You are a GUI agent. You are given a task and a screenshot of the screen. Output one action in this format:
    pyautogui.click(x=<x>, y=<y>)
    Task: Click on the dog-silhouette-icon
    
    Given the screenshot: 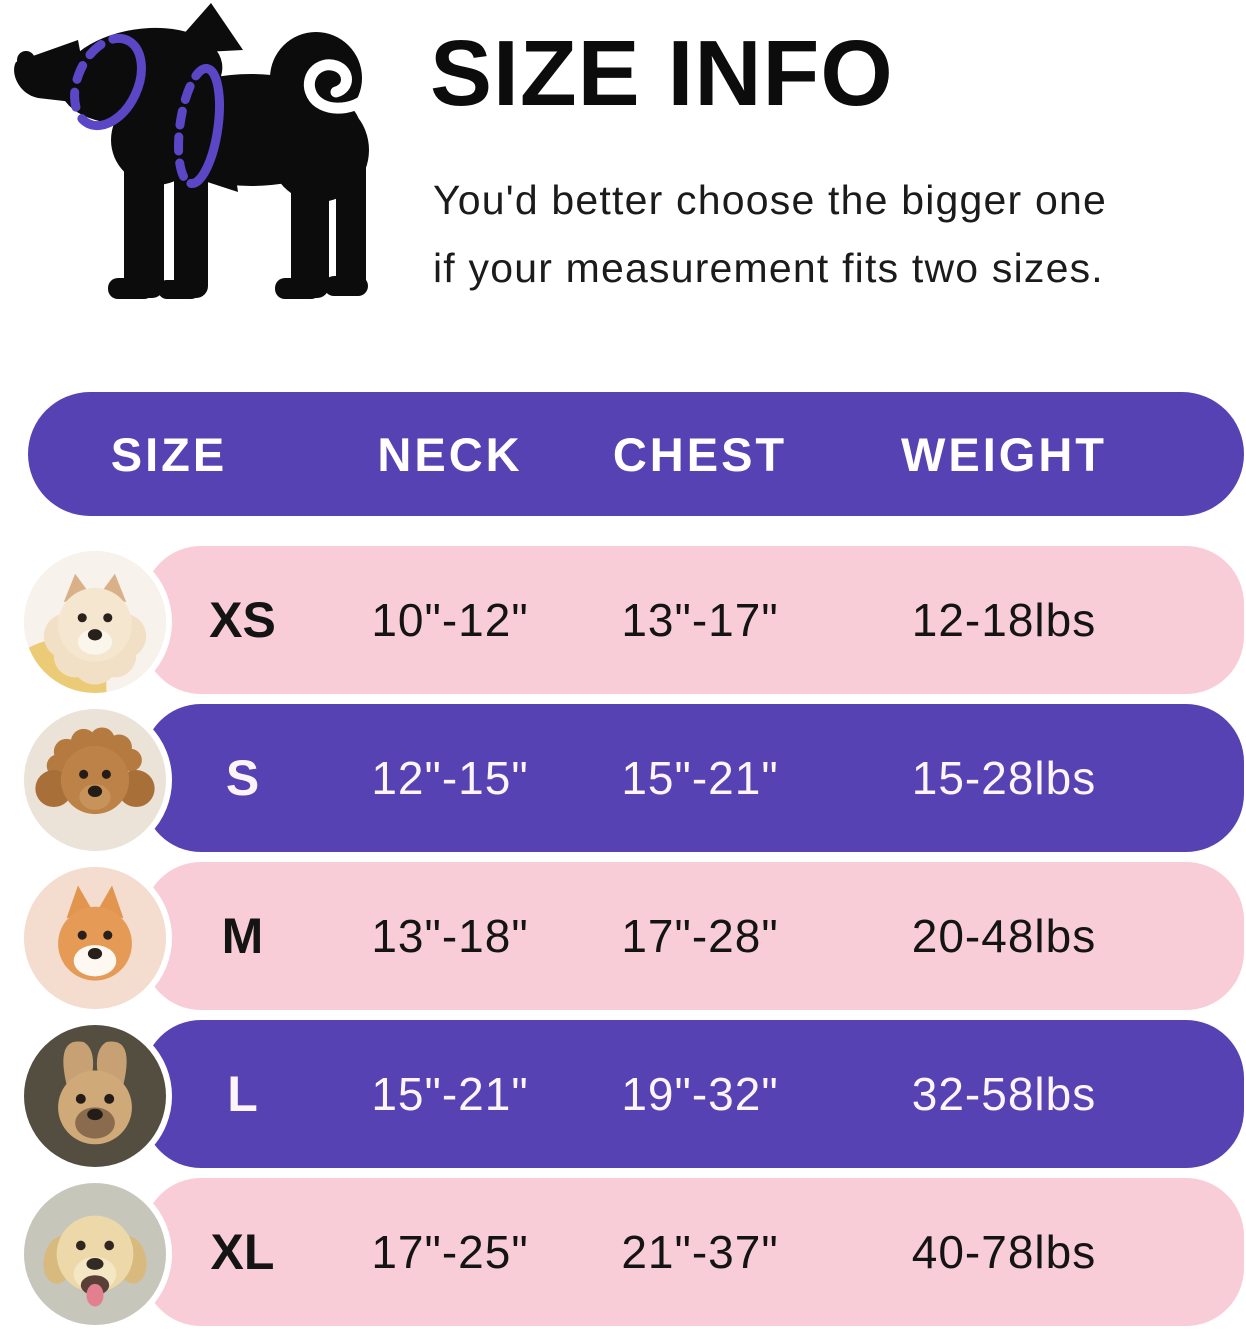 What is the action you would take?
    pyautogui.click(x=218, y=166)
    